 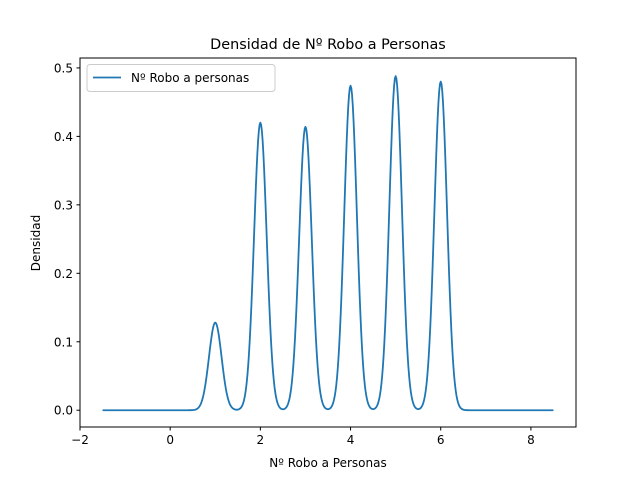 I want to click on y-tick-label: 0.2, so click(x=63, y=274).